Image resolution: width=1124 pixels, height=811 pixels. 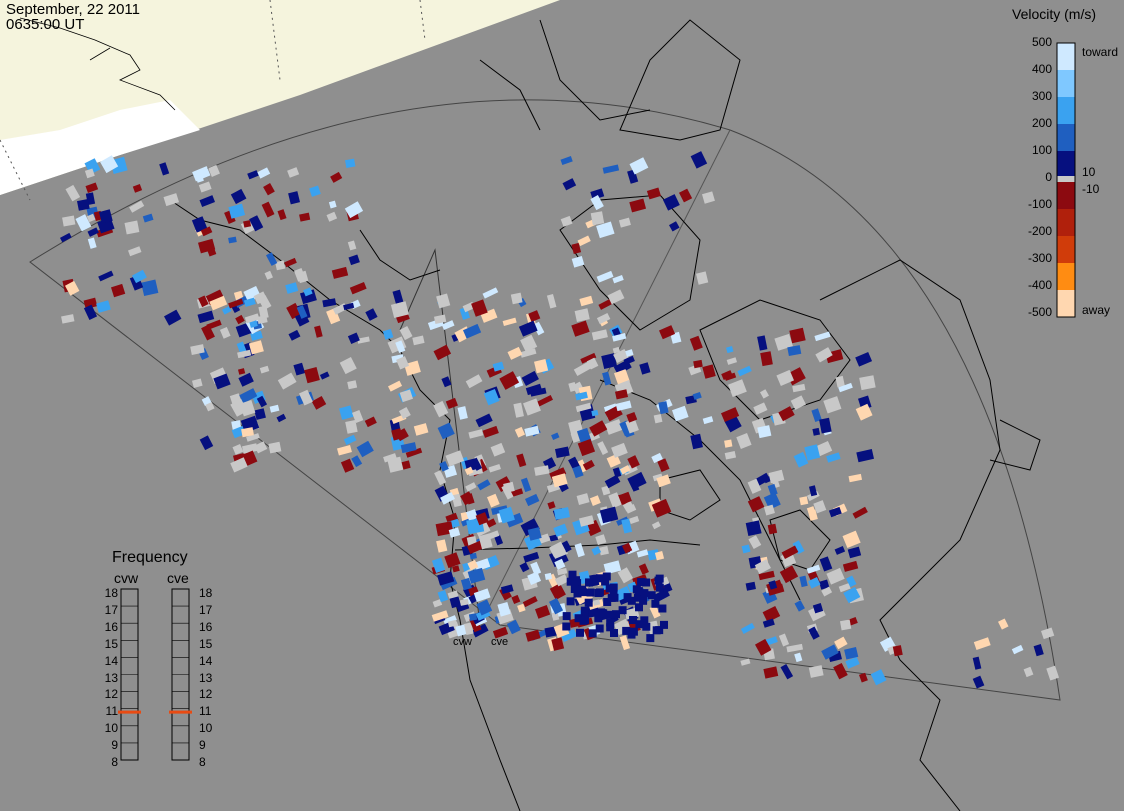 I want to click on velocity-tick: -400, so click(x=1039, y=285).